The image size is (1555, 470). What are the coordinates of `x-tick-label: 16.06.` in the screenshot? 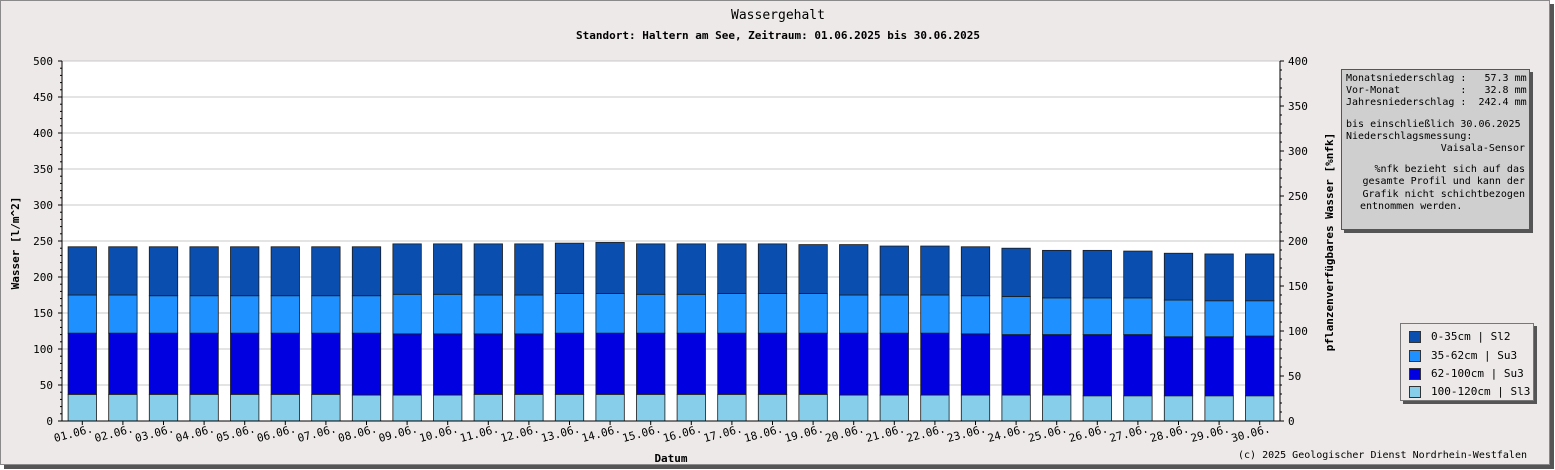 It's located at (683, 433).